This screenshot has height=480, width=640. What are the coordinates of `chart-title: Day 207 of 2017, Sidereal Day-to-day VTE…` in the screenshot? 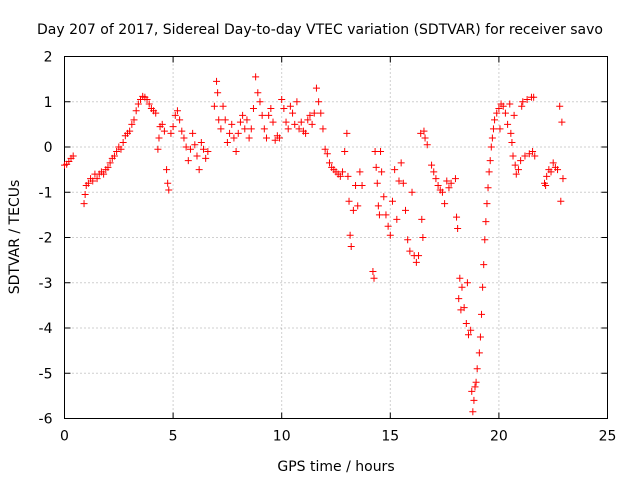 It's located at (320, 30).